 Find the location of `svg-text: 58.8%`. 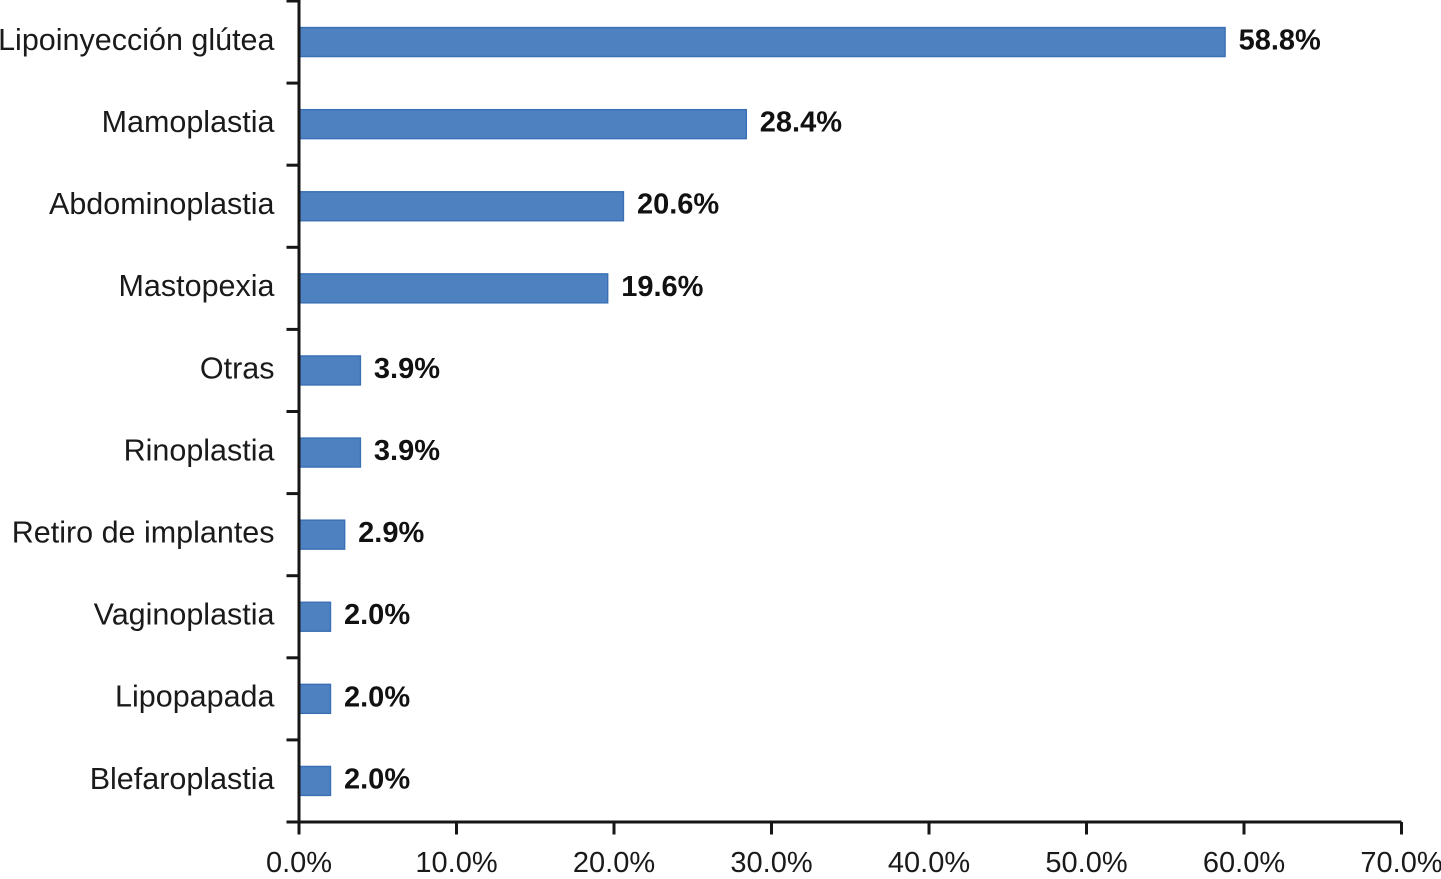

svg-text: 58.8% is located at coordinates (1280, 40).